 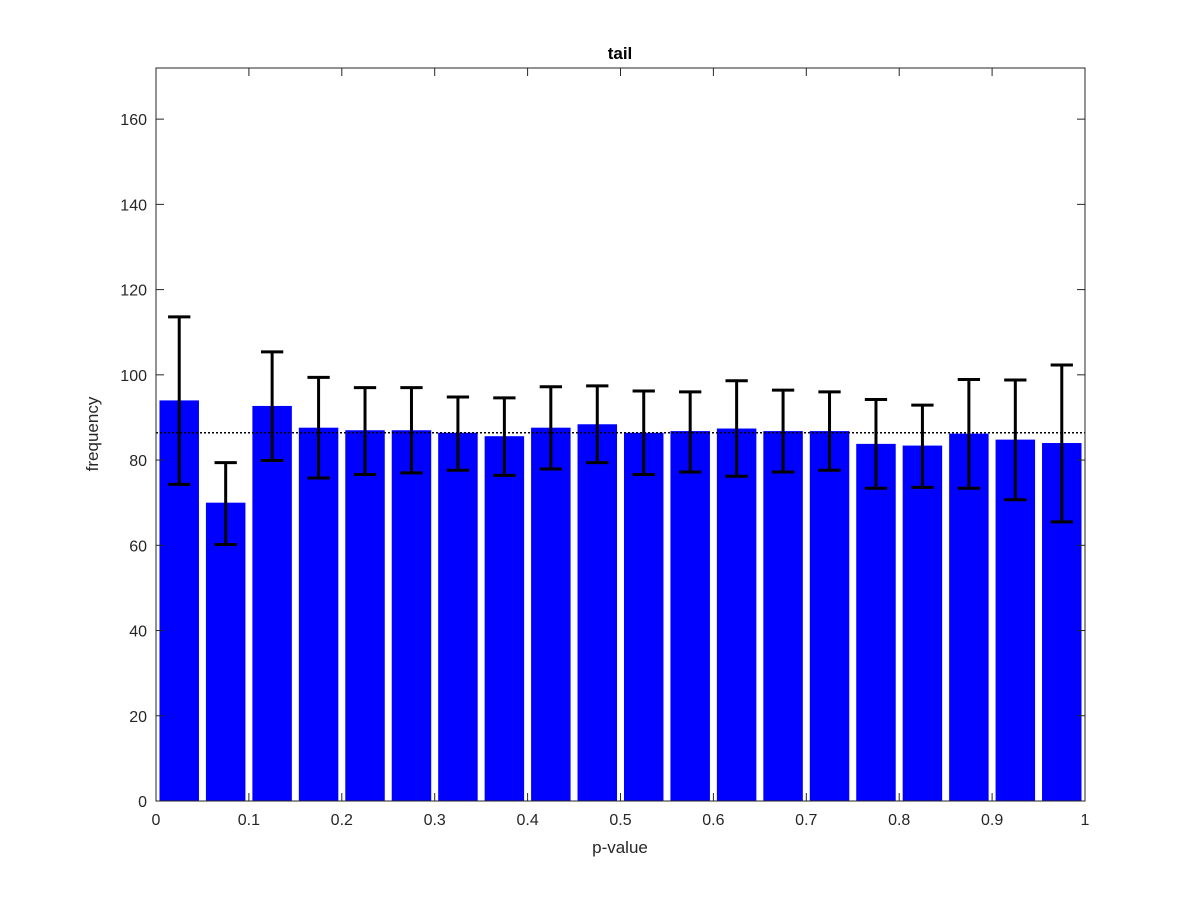 What do you see at coordinates (138, 461) in the screenshot?
I see `y-tick-label: 80` at bounding box center [138, 461].